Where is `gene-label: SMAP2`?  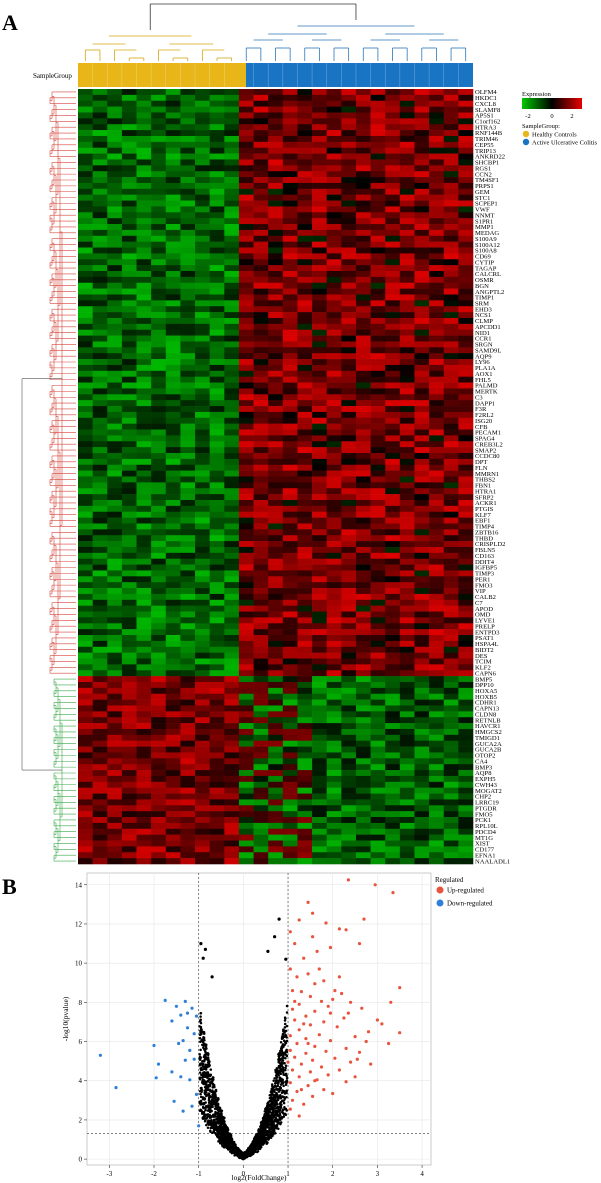
gene-label: SMAP2 is located at coordinates (485, 450).